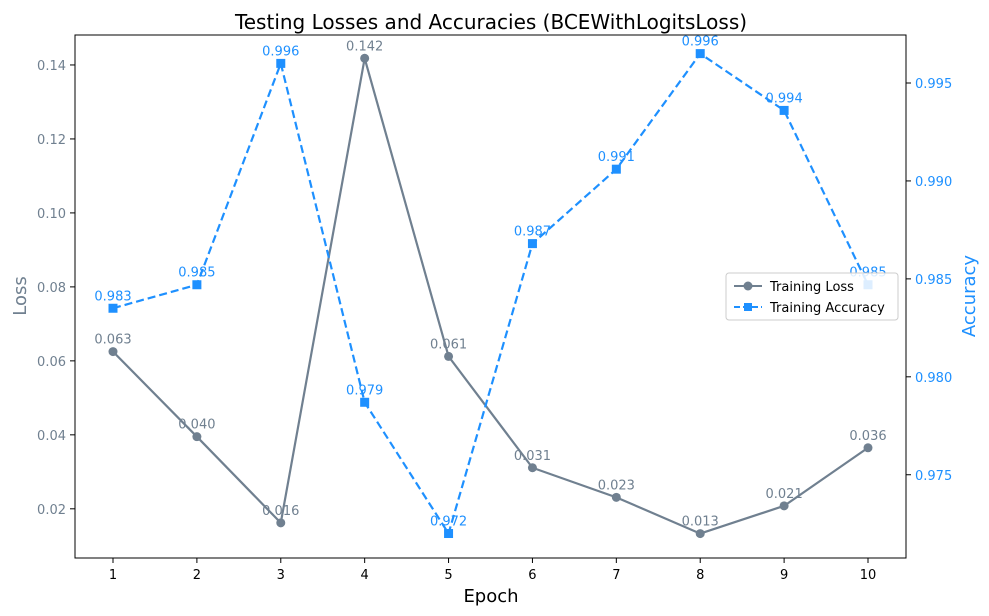 The image size is (989, 616). Describe the element at coordinates (933, 84) in the screenshot. I see `y-right-tick-label: 0.995` at that location.